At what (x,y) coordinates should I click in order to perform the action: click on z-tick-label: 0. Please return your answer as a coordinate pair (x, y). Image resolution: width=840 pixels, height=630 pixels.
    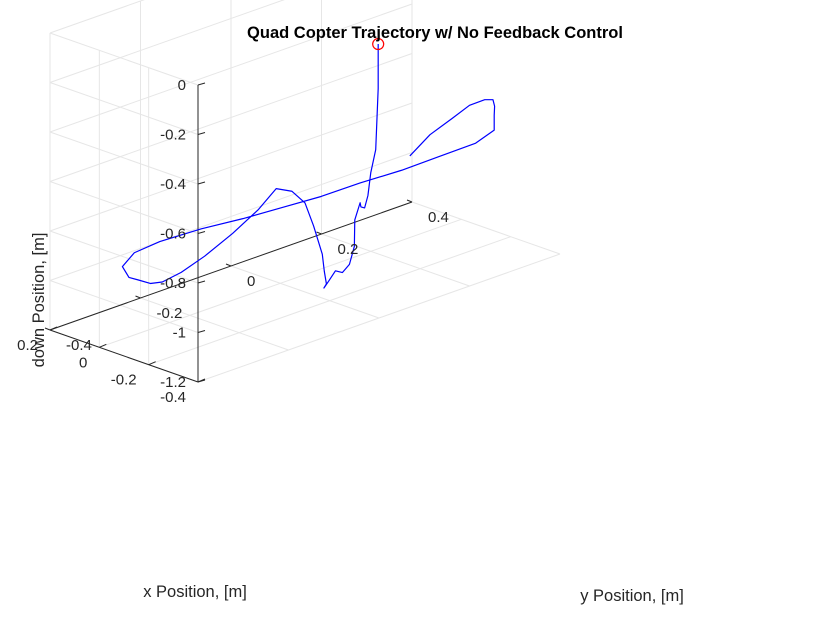
    Looking at the image, I should click on (182, 85).